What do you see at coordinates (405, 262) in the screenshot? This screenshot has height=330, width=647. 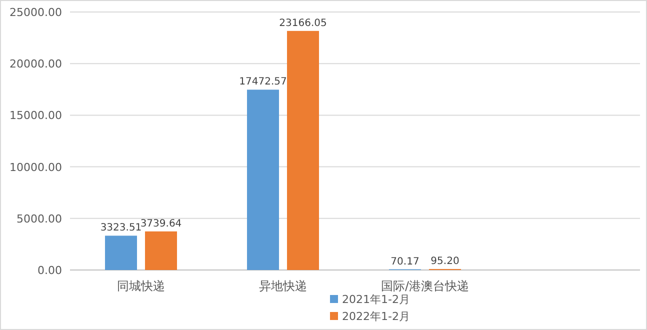 I see `data-label: 70.17` at bounding box center [405, 262].